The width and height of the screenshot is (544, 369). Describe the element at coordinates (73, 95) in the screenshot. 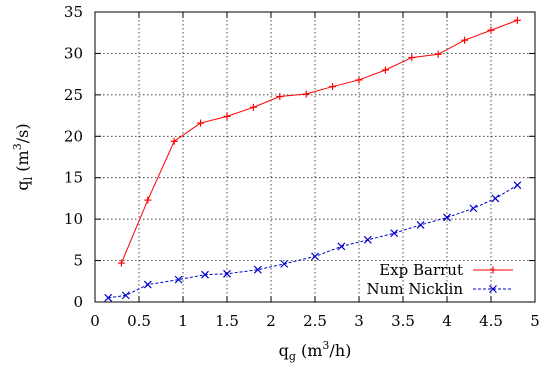

I see `y-tick-label: 25` at that location.